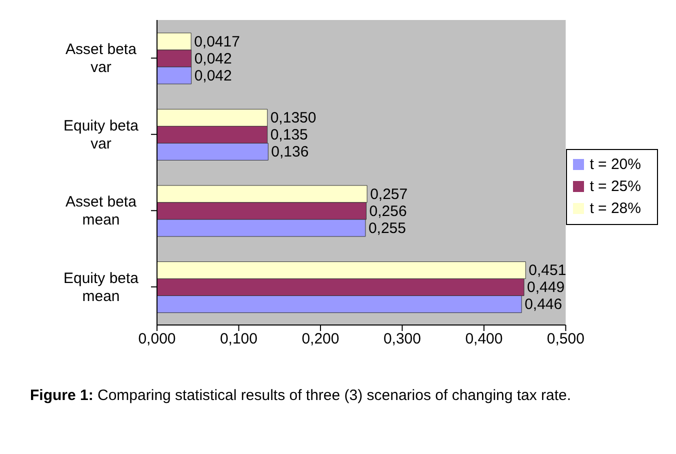 Image resolution: width=676 pixels, height=454 pixels. I want to click on x-tick-label: 0,100, so click(239, 339).